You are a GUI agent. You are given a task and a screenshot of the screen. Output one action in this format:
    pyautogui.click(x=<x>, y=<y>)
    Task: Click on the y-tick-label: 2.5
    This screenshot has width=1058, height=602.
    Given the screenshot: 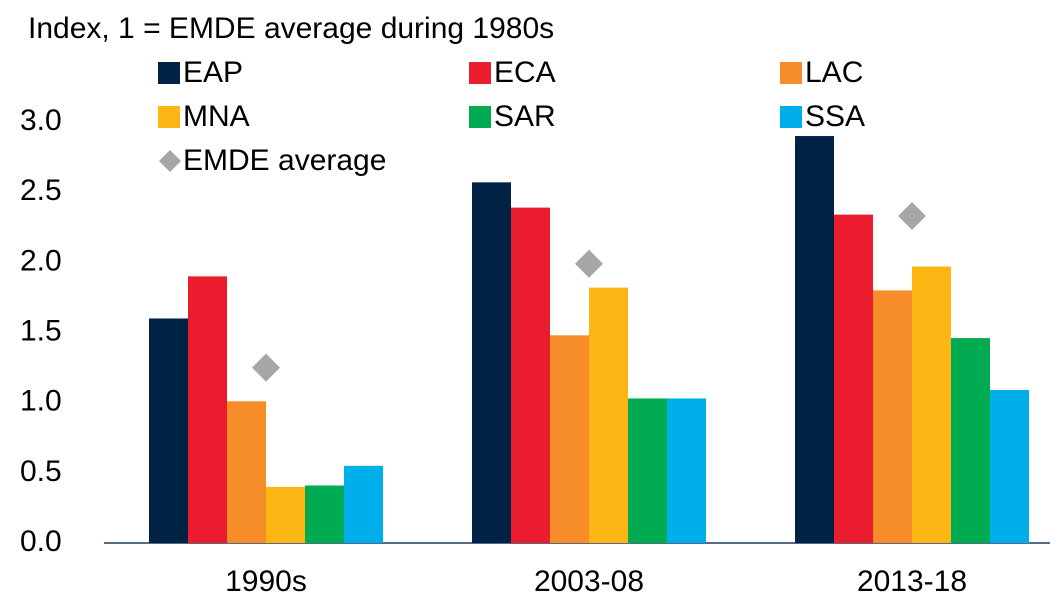 What is the action you would take?
    pyautogui.click(x=41, y=190)
    